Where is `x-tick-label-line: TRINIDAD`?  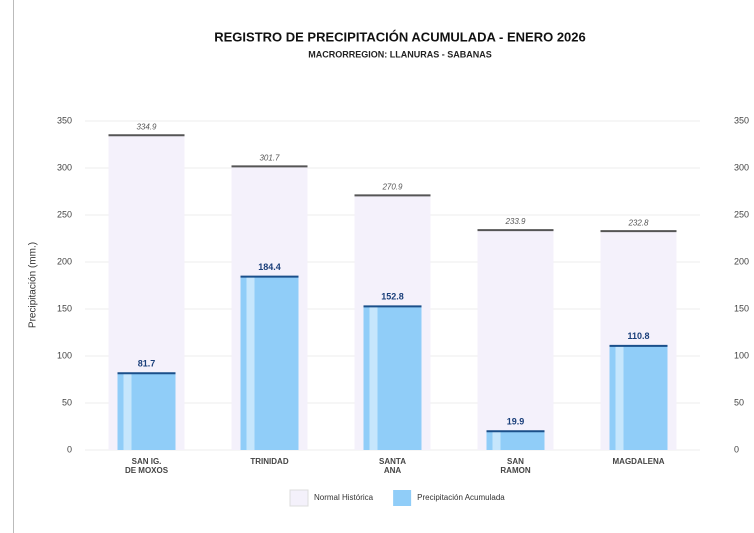 x-tick-label-line: TRINIDAD is located at coordinates (269, 461).